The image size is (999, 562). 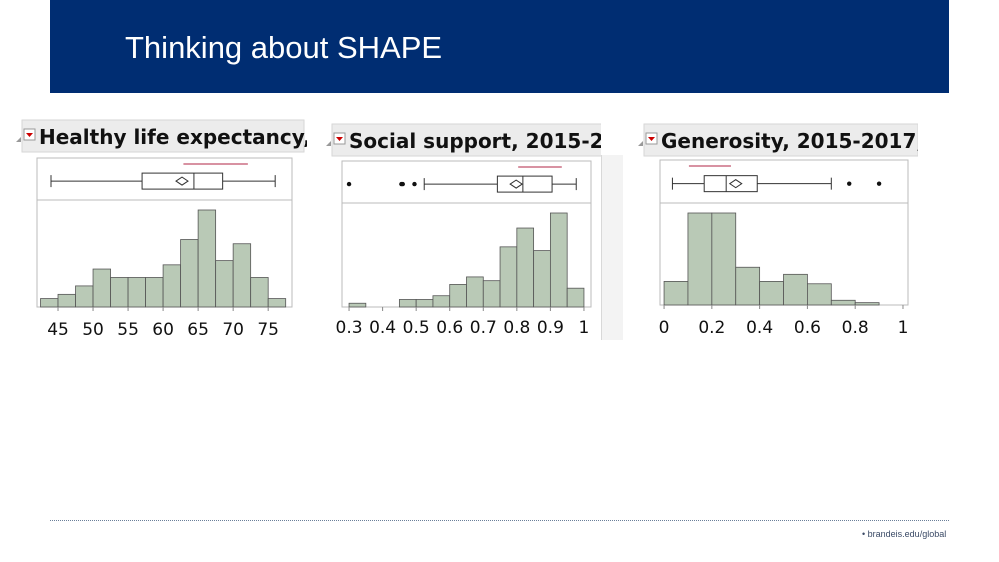 I want to click on x-tick-label: 65, so click(x=198, y=330).